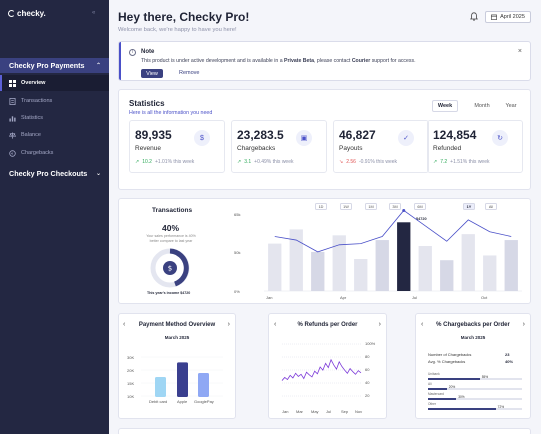 The image size is (541, 434). I want to click on kpi-refunded: 124,854 Refunded ↻ ↗ 7.2 +1.51% this week, so click(475, 146).